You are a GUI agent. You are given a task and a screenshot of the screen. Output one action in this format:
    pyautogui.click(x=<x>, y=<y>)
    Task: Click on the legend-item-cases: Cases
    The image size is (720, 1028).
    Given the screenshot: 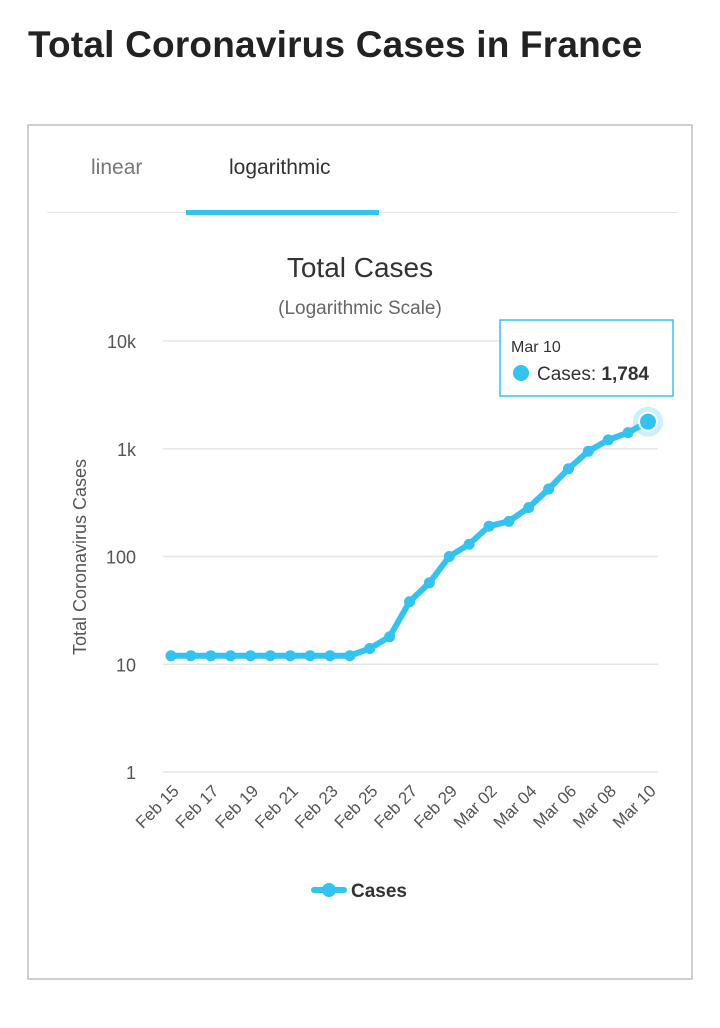 What is the action you would take?
    pyautogui.click(x=359, y=891)
    